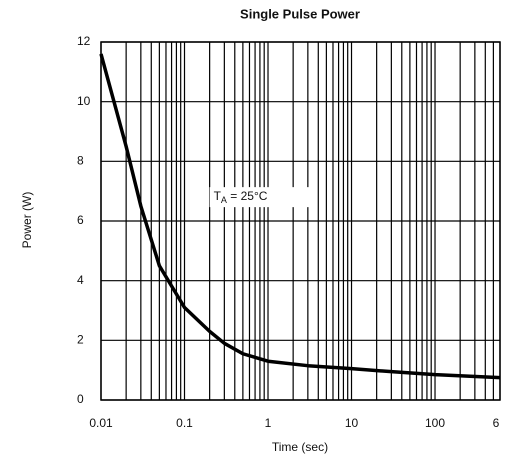 Image resolution: width=505 pixels, height=463 pixels. What do you see at coordinates (247, 196) in the screenshot?
I see `annotation-rest: = 25°C` at bounding box center [247, 196].